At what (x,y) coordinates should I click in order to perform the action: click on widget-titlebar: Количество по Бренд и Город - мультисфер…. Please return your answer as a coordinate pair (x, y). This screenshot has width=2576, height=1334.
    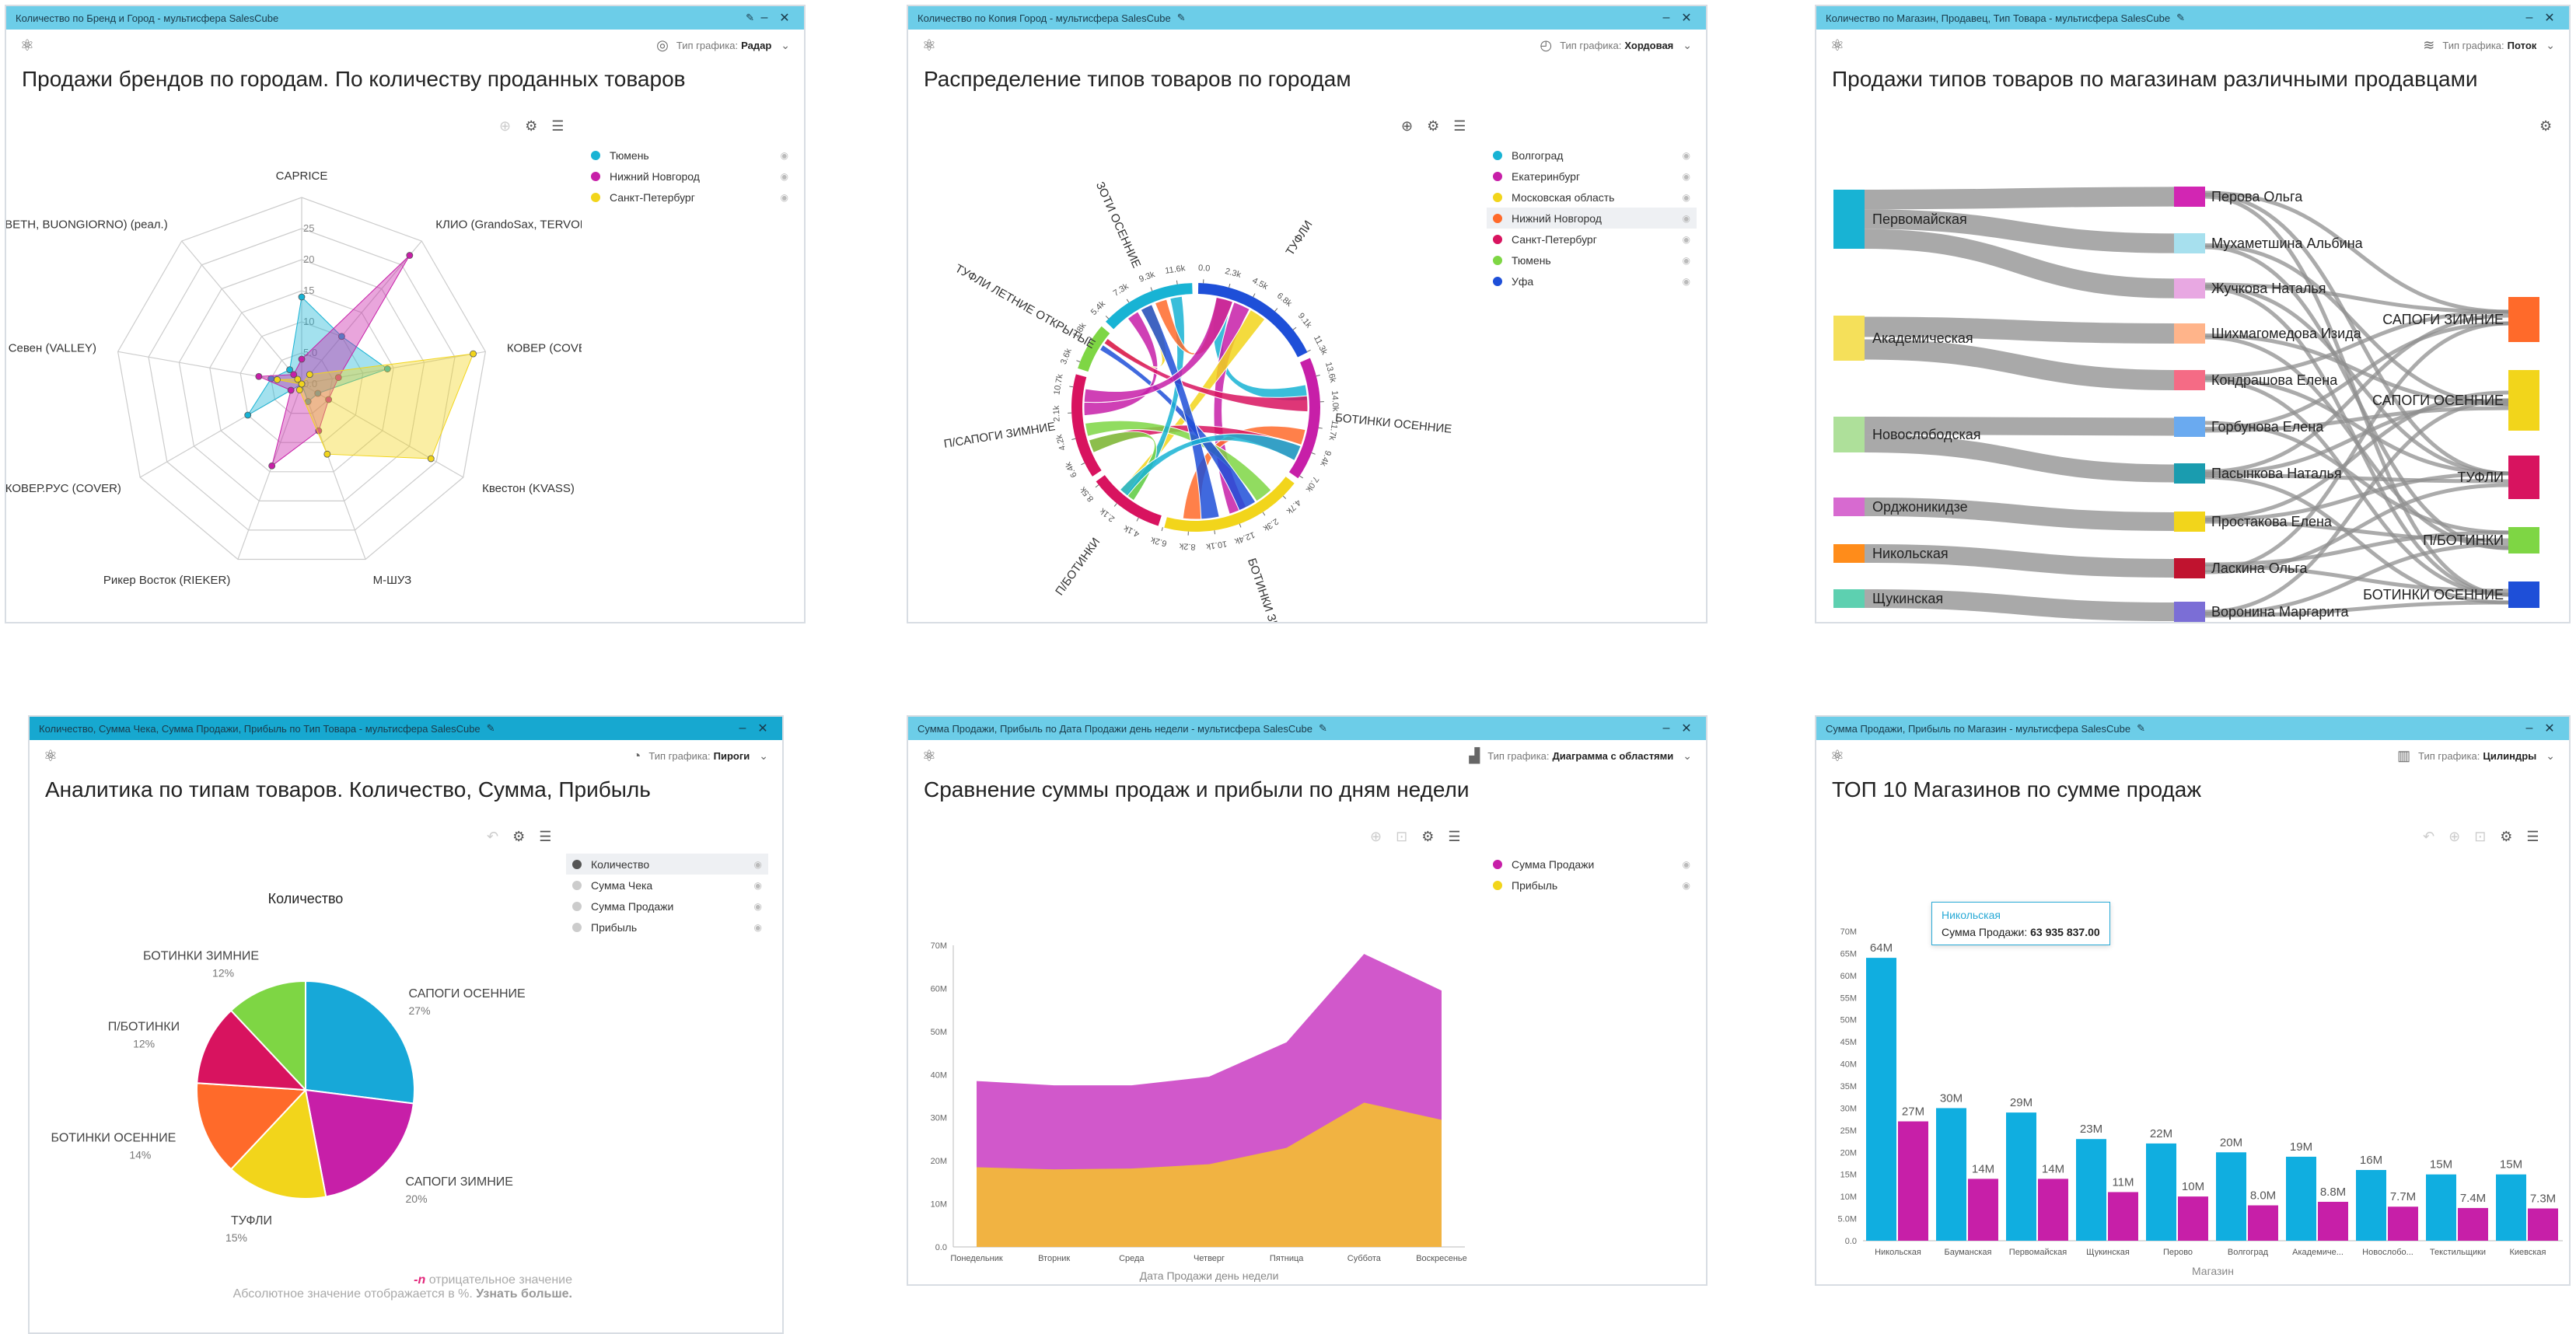
    Looking at the image, I should click on (405, 18).